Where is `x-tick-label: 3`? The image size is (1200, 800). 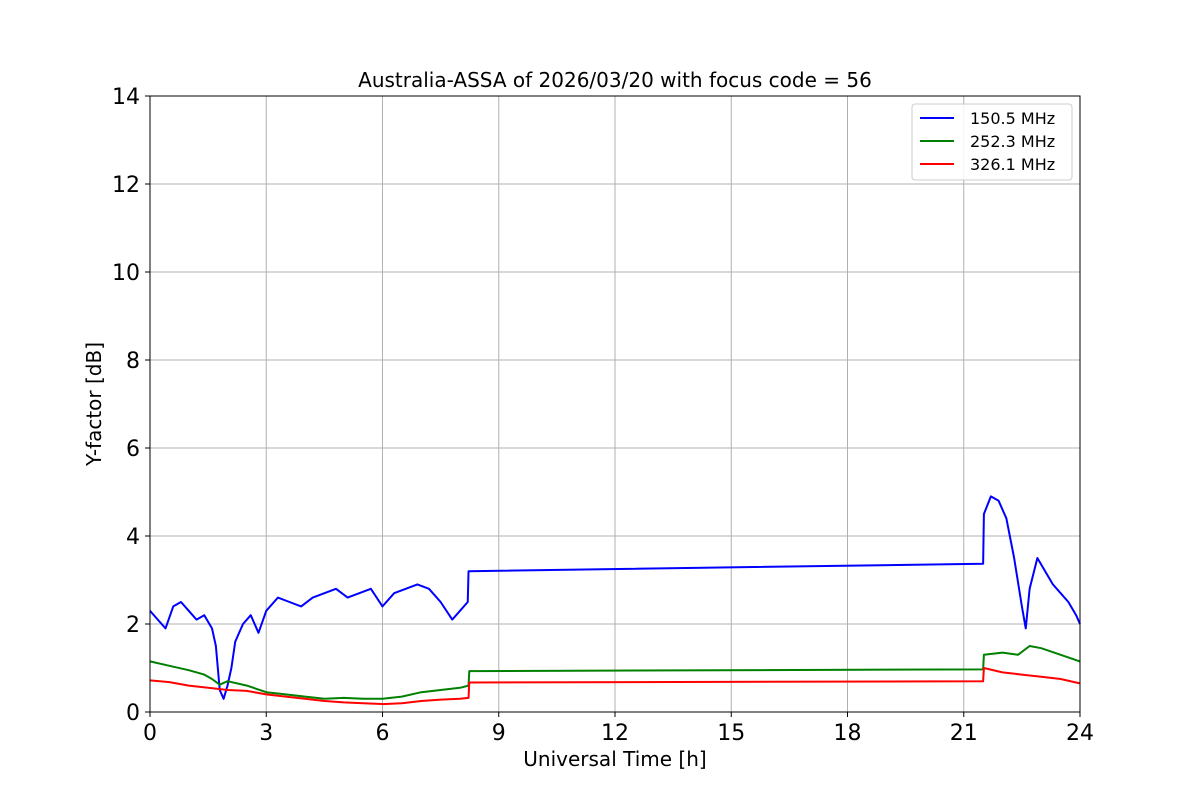
x-tick-label: 3 is located at coordinates (266, 733).